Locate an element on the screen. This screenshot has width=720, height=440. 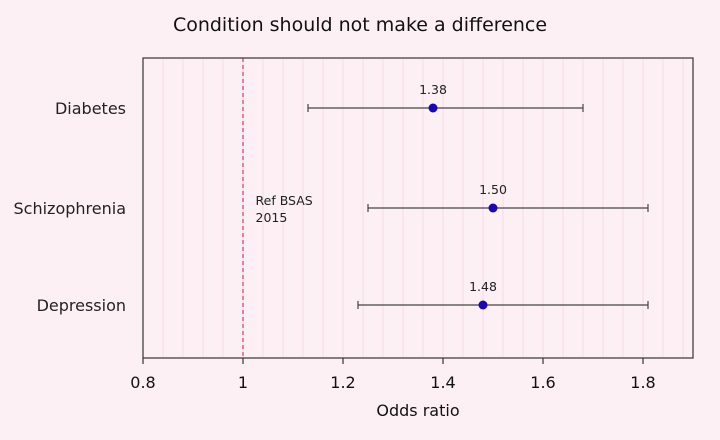
x-tick-label: 1.6 is located at coordinates (542, 382).